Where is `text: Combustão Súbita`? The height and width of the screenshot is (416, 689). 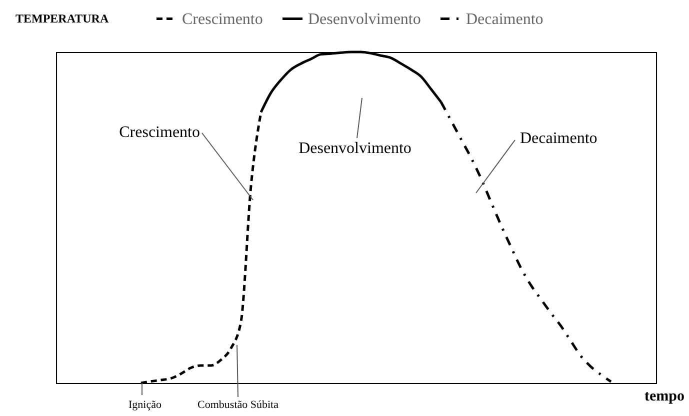
text: Combustão Súbita is located at coordinates (238, 405).